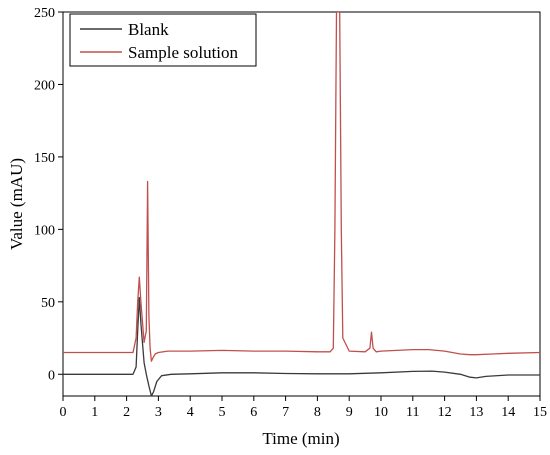 This screenshot has height=455, width=550. What do you see at coordinates (158, 412) in the screenshot?
I see `x-tick-label: 3` at bounding box center [158, 412].